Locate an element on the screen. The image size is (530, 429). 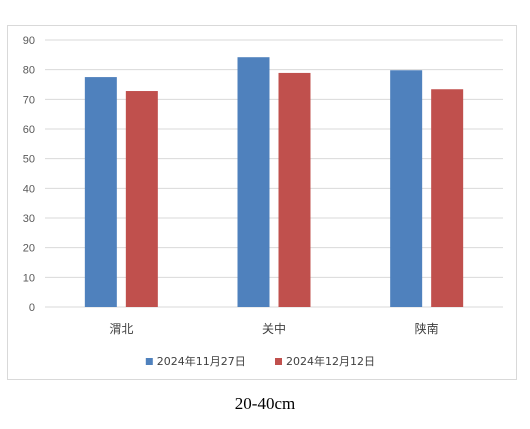
legend-label: 2024年11月27日 is located at coordinates (201, 361).